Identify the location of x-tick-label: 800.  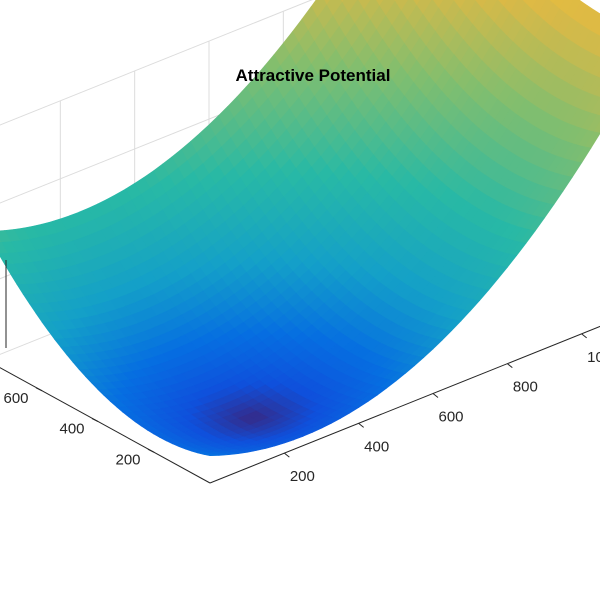
(525, 387).